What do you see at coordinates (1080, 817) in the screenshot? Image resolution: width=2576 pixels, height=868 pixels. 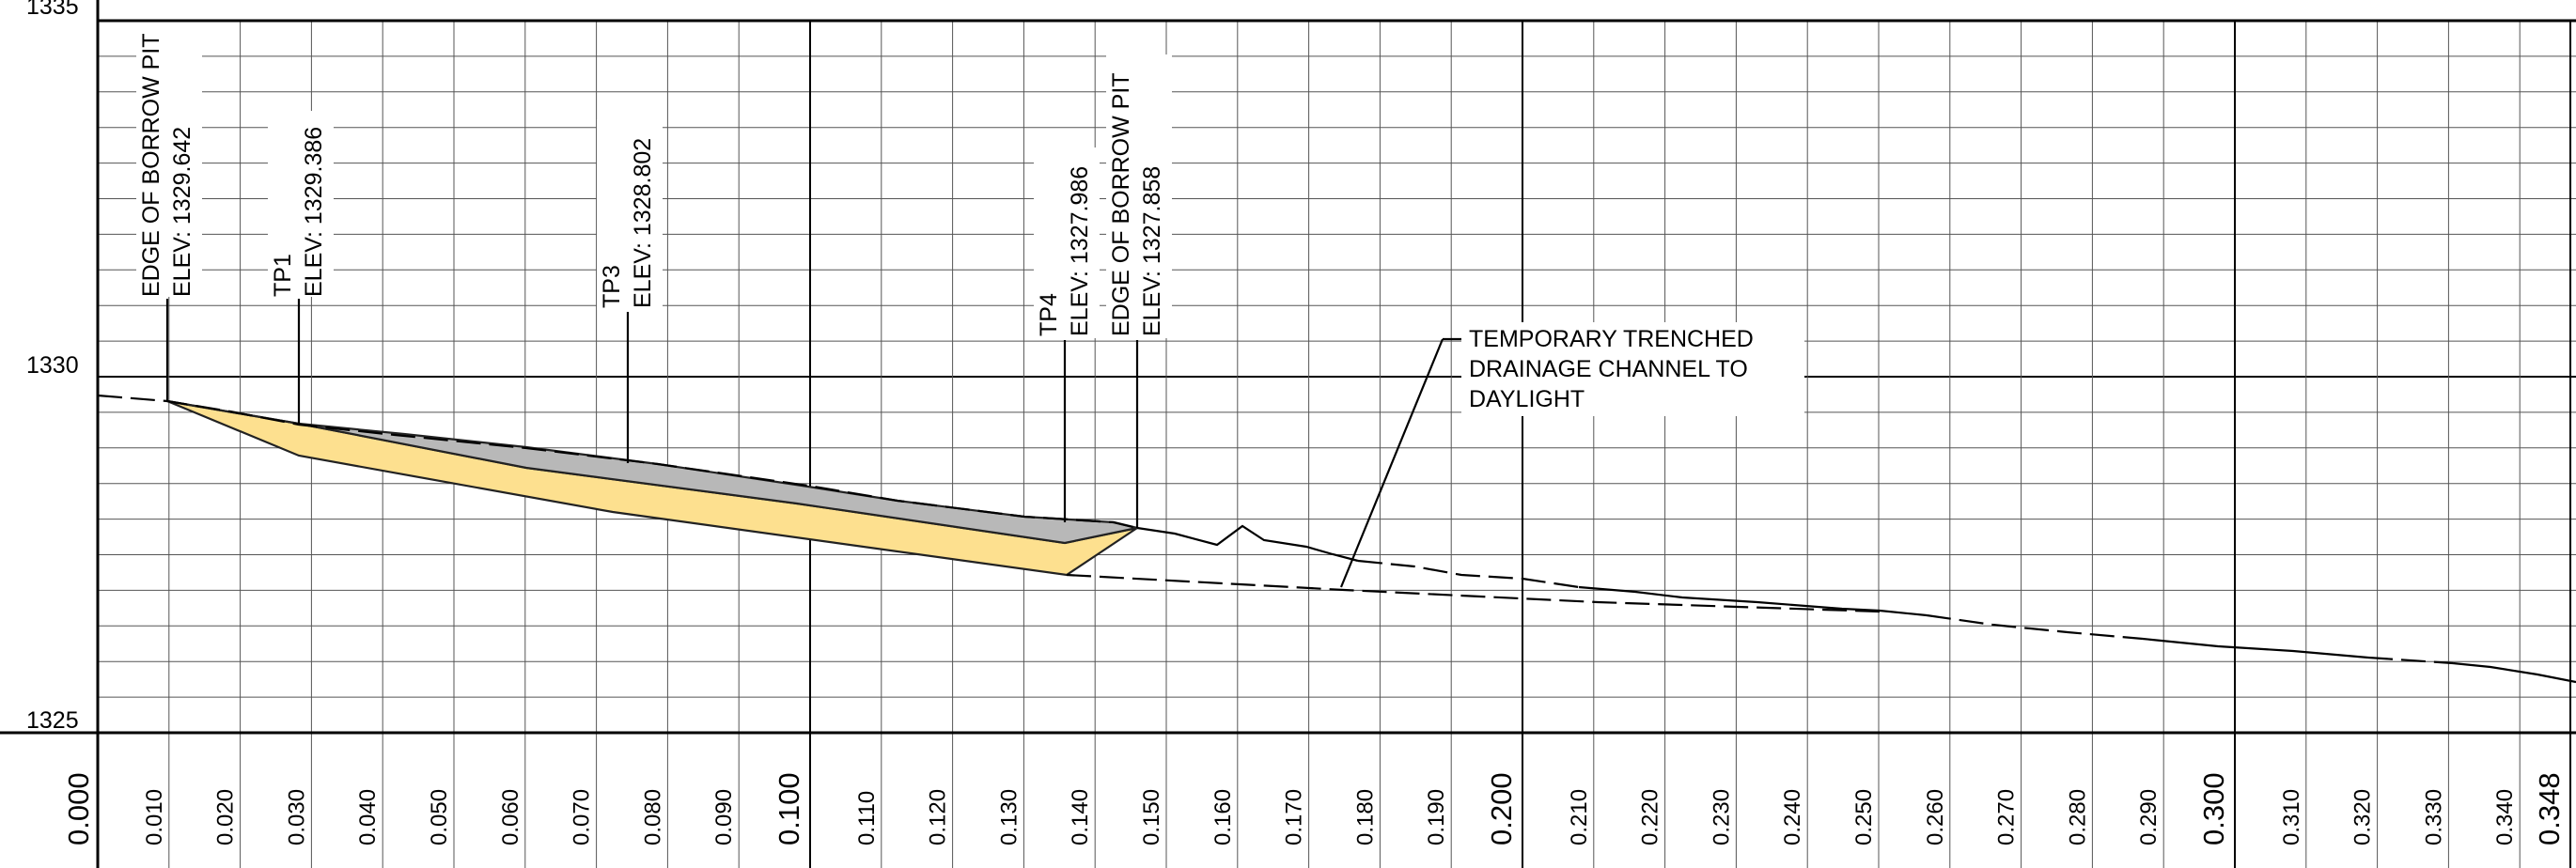 I see `x-tick-label: 0.140` at bounding box center [1080, 817].